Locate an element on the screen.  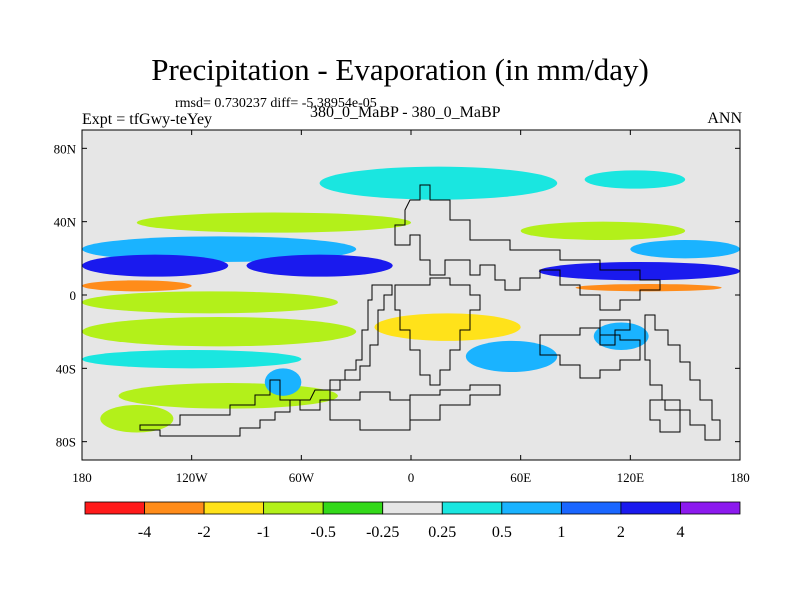
experiment-label: Expt = tfGwy-teYey is located at coordinates (147, 119).